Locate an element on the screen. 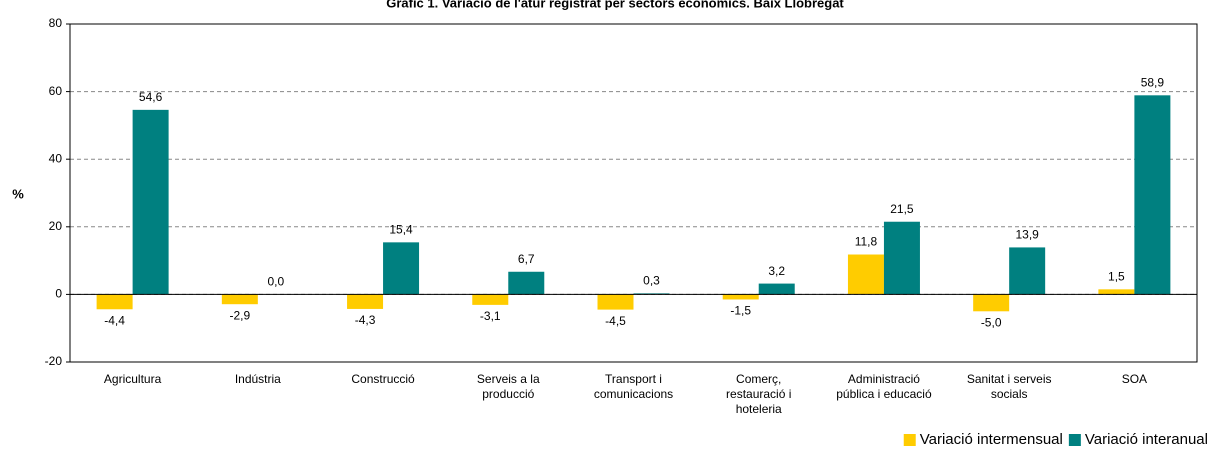 The height and width of the screenshot is (449, 1215). x-tick-label: Agricultura is located at coordinates (133, 379).